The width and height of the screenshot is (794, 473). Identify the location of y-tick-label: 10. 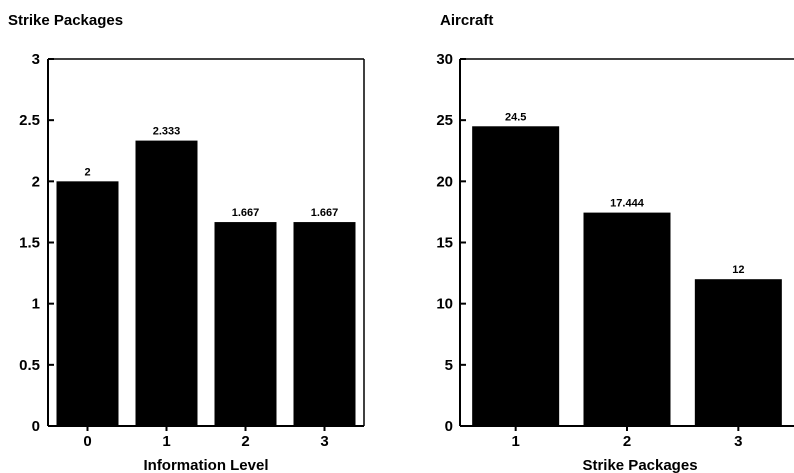
(444, 304).